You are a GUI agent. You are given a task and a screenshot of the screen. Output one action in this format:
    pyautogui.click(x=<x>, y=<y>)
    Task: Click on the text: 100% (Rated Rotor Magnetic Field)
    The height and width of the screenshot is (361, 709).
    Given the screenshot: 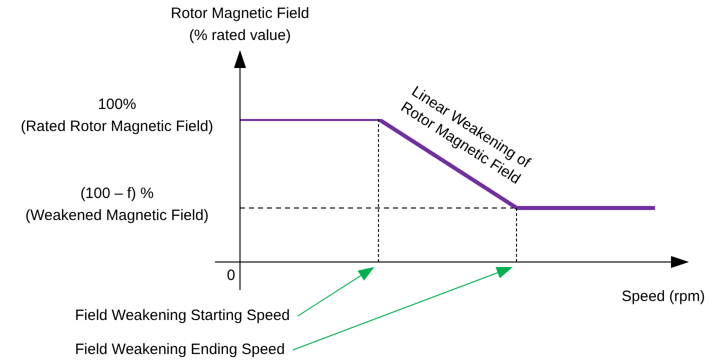 What is the action you would take?
    pyautogui.click(x=117, y=116)
    